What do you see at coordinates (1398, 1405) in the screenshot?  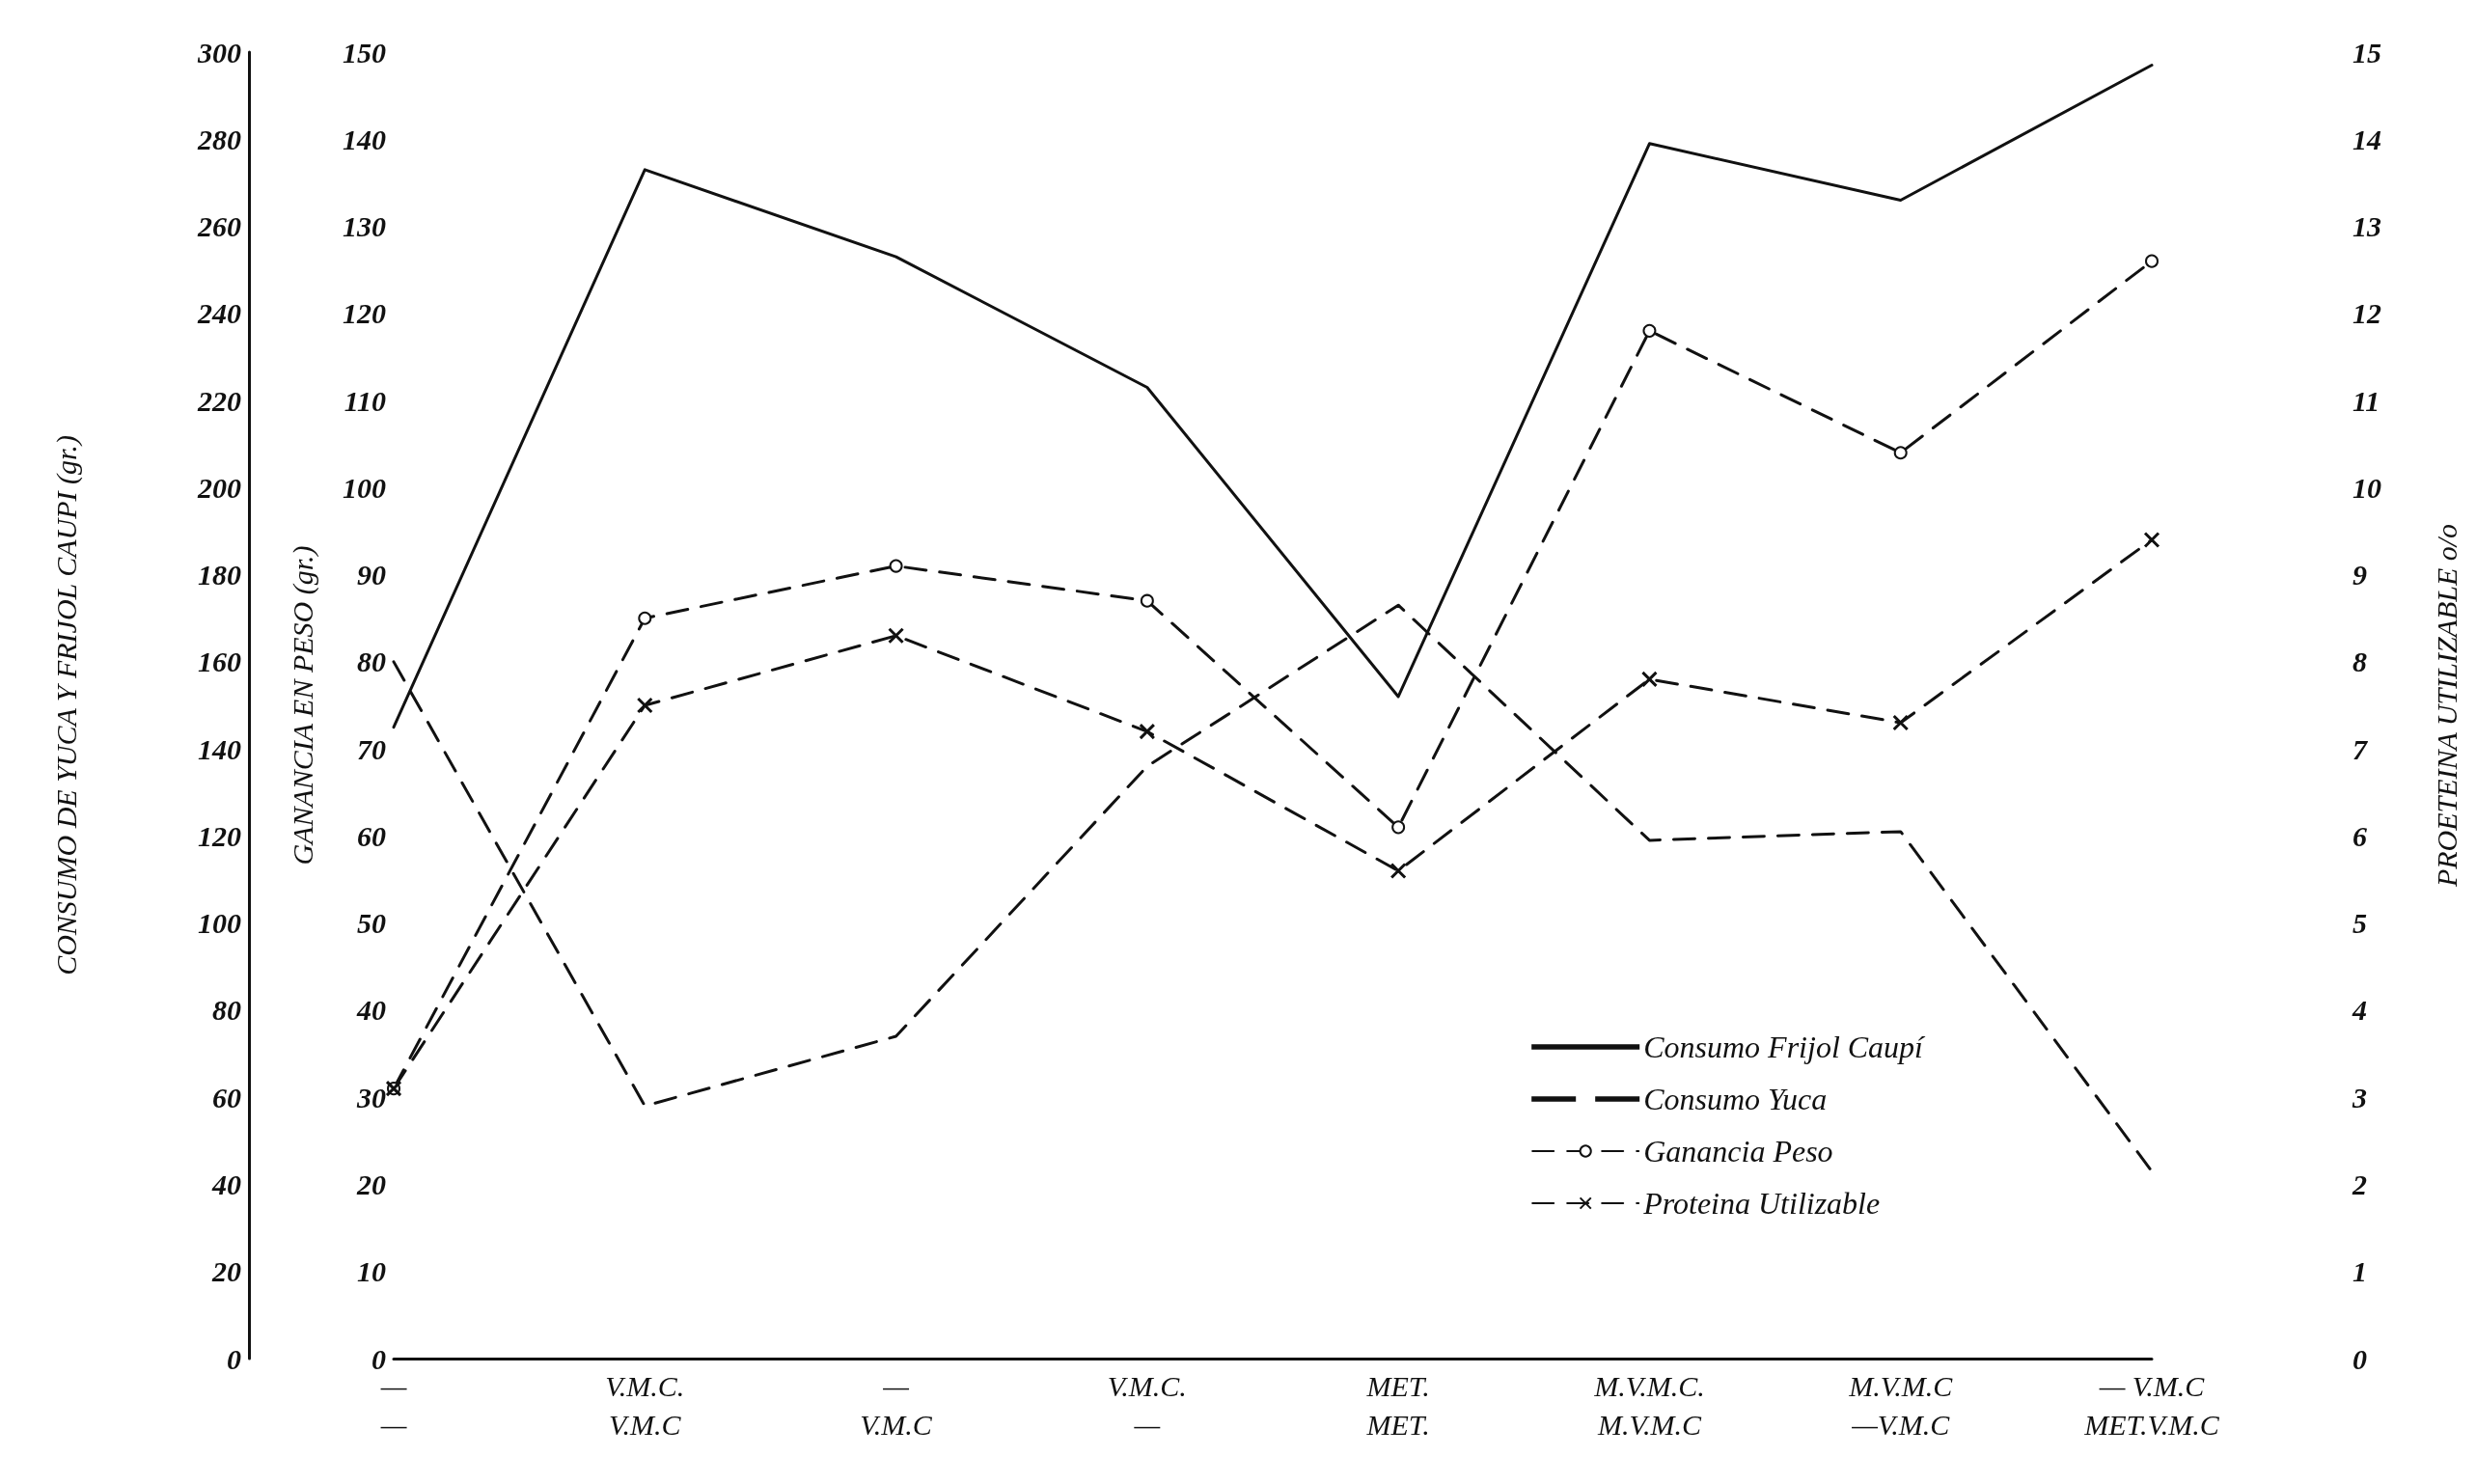 I see `x-tick-label: MET. MET.` at bounding box center [1398, 1405].